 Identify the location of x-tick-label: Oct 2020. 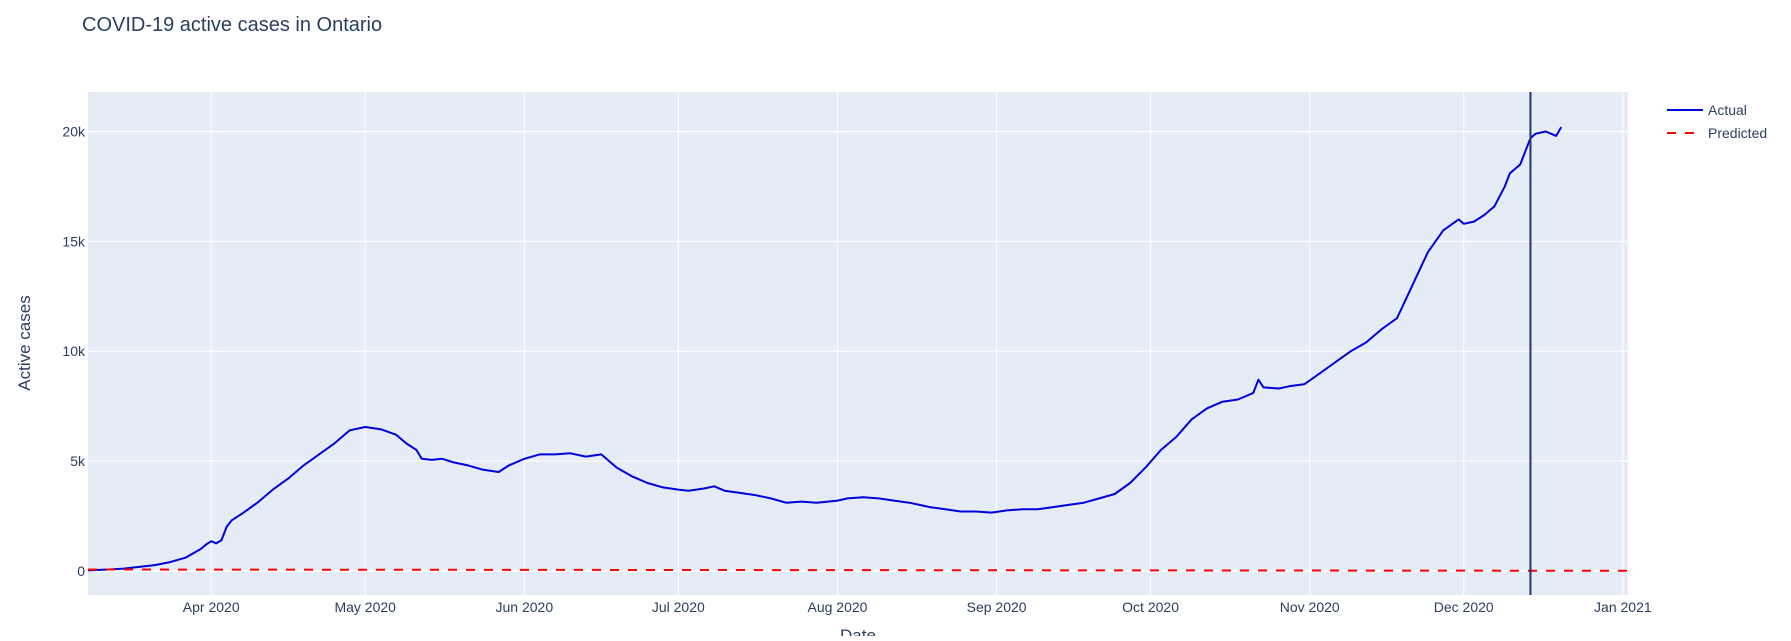
(1150, 607).